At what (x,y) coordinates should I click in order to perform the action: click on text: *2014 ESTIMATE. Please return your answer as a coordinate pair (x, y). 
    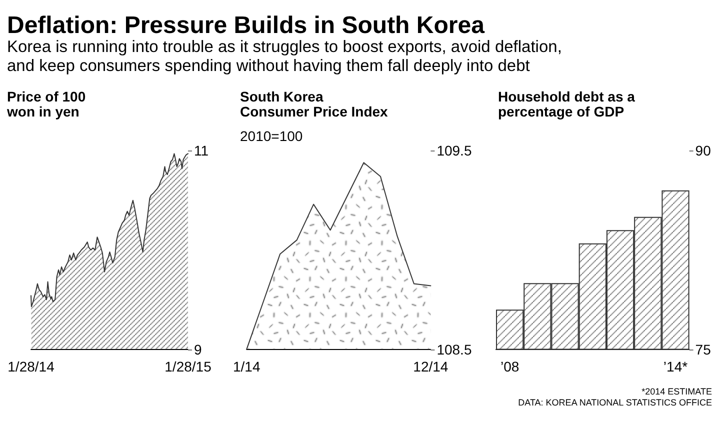
    Looking at the image, I should click on (677, 391).